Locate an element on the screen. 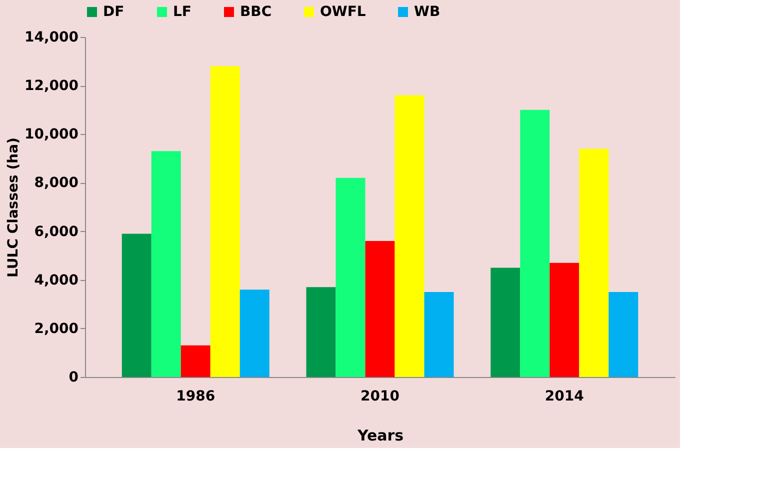  y-axis-title: LULC Classes (ha) is located at coordinates (13, 208).